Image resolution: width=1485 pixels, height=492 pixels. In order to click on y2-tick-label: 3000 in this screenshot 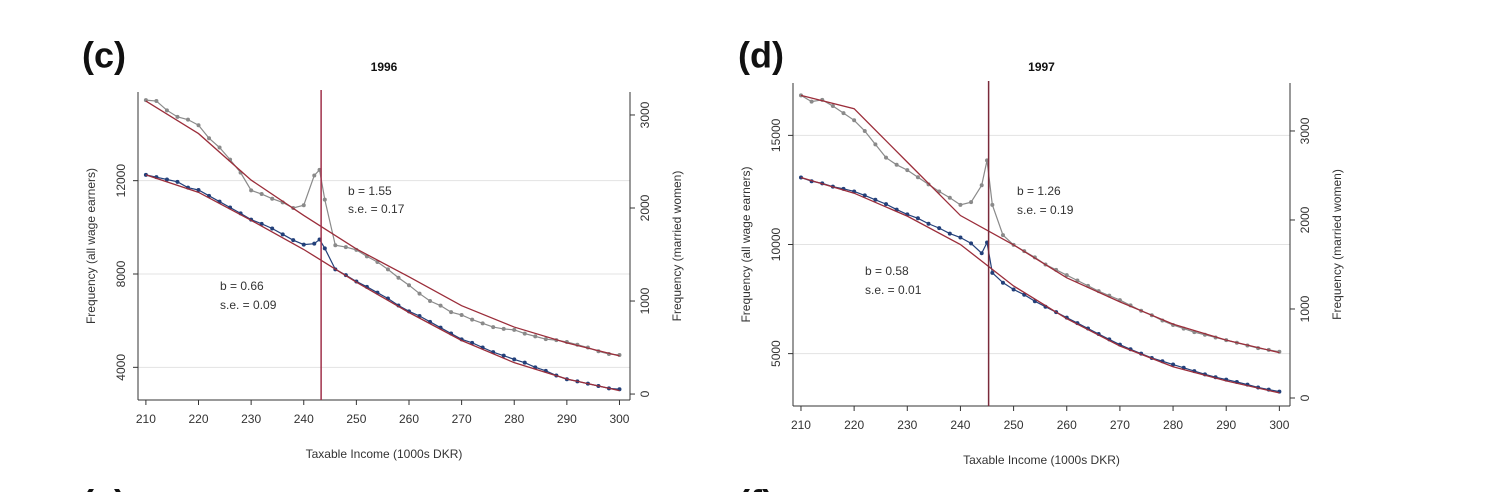, I will do `click(645, 114)`.